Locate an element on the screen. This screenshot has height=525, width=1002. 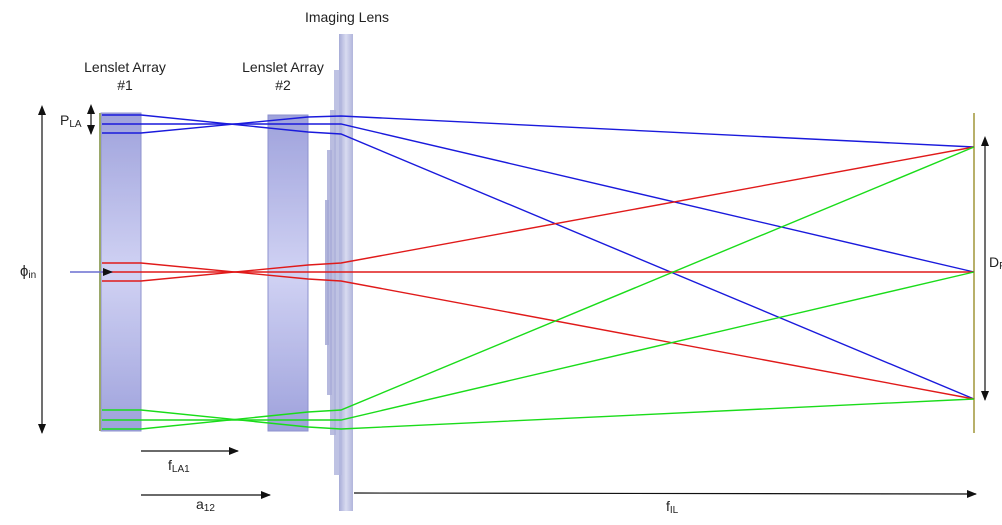
focal-il-label: fIL is located at coordinates (672, 507).